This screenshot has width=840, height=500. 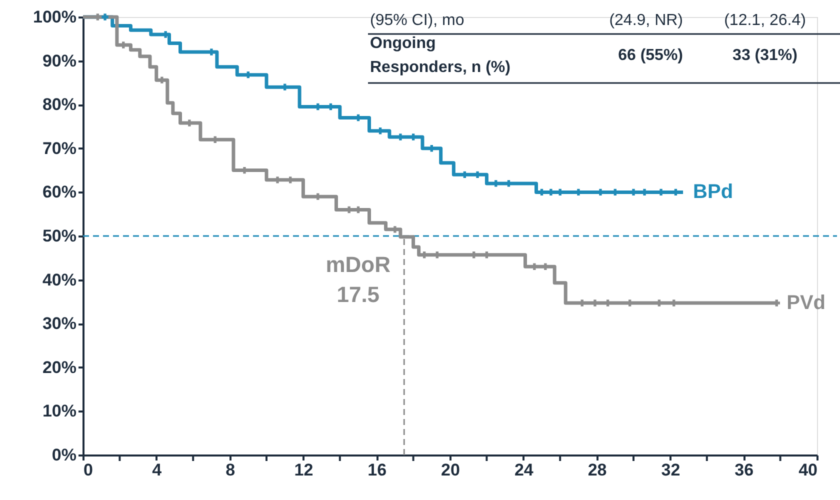 What do you see at coordinates (597, 470) in the screenshot?
I see `x-tick-label: 28` at bounding box center [597, 470].